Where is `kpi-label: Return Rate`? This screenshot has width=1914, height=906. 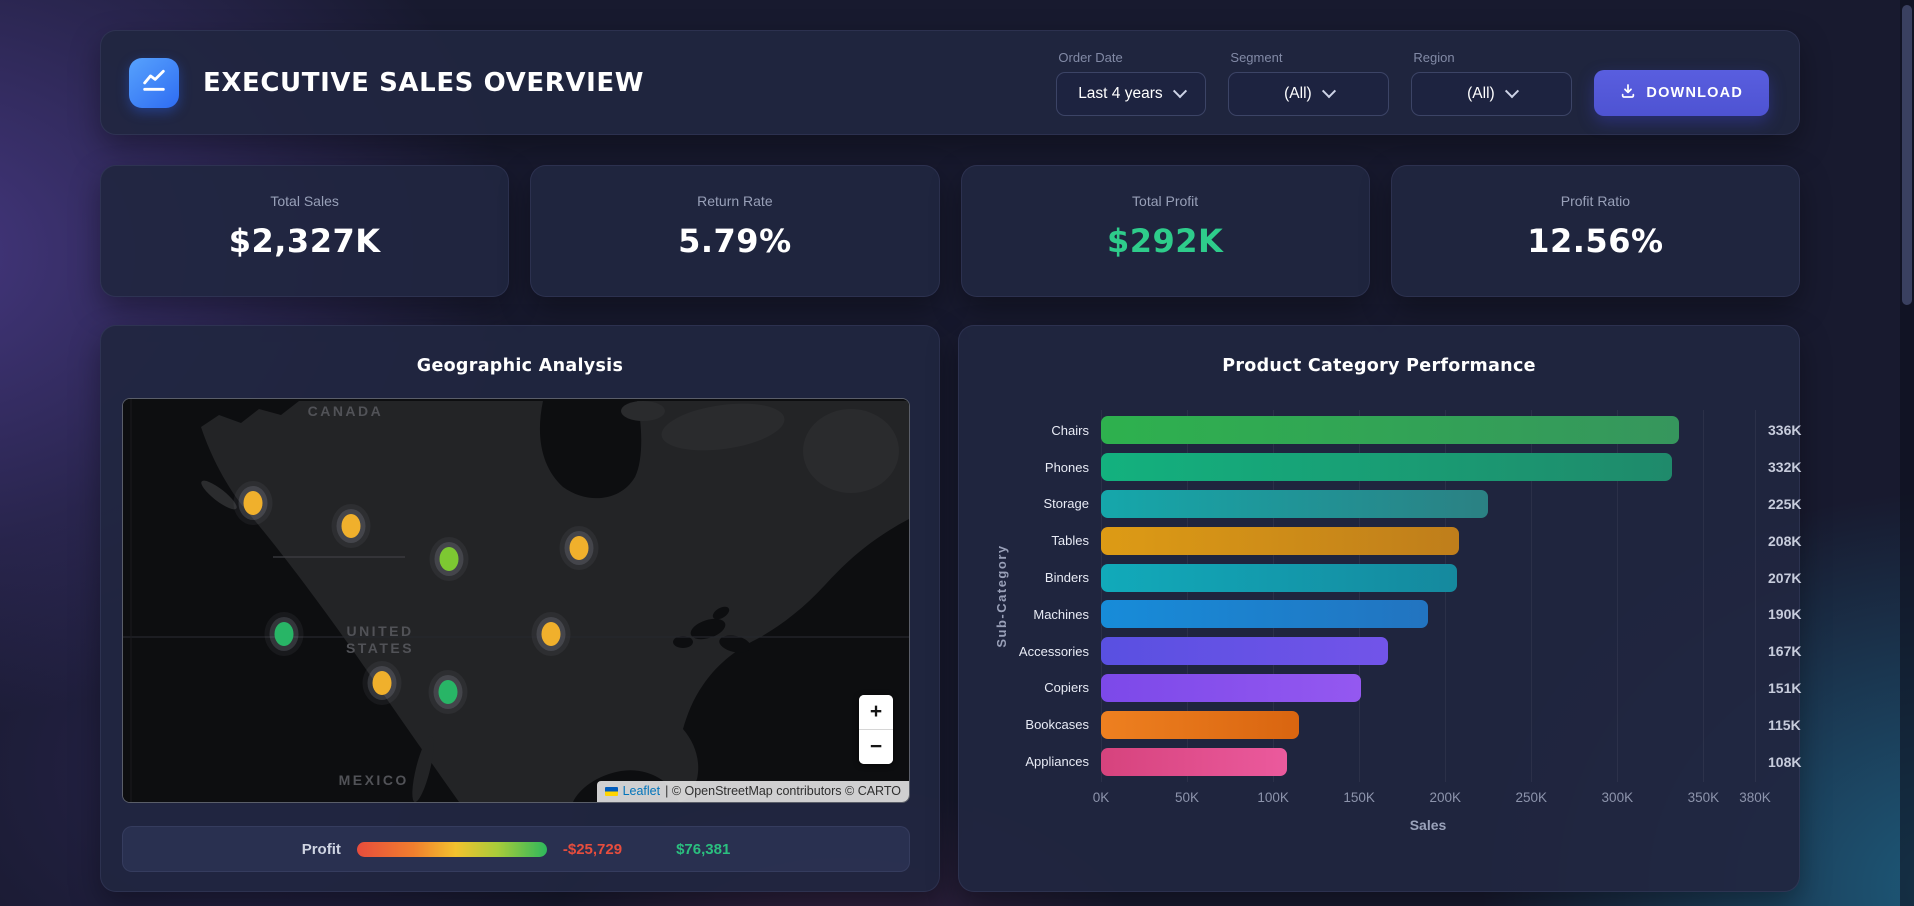 kpi-label: Return Rate is located at coordinates (735, 201).